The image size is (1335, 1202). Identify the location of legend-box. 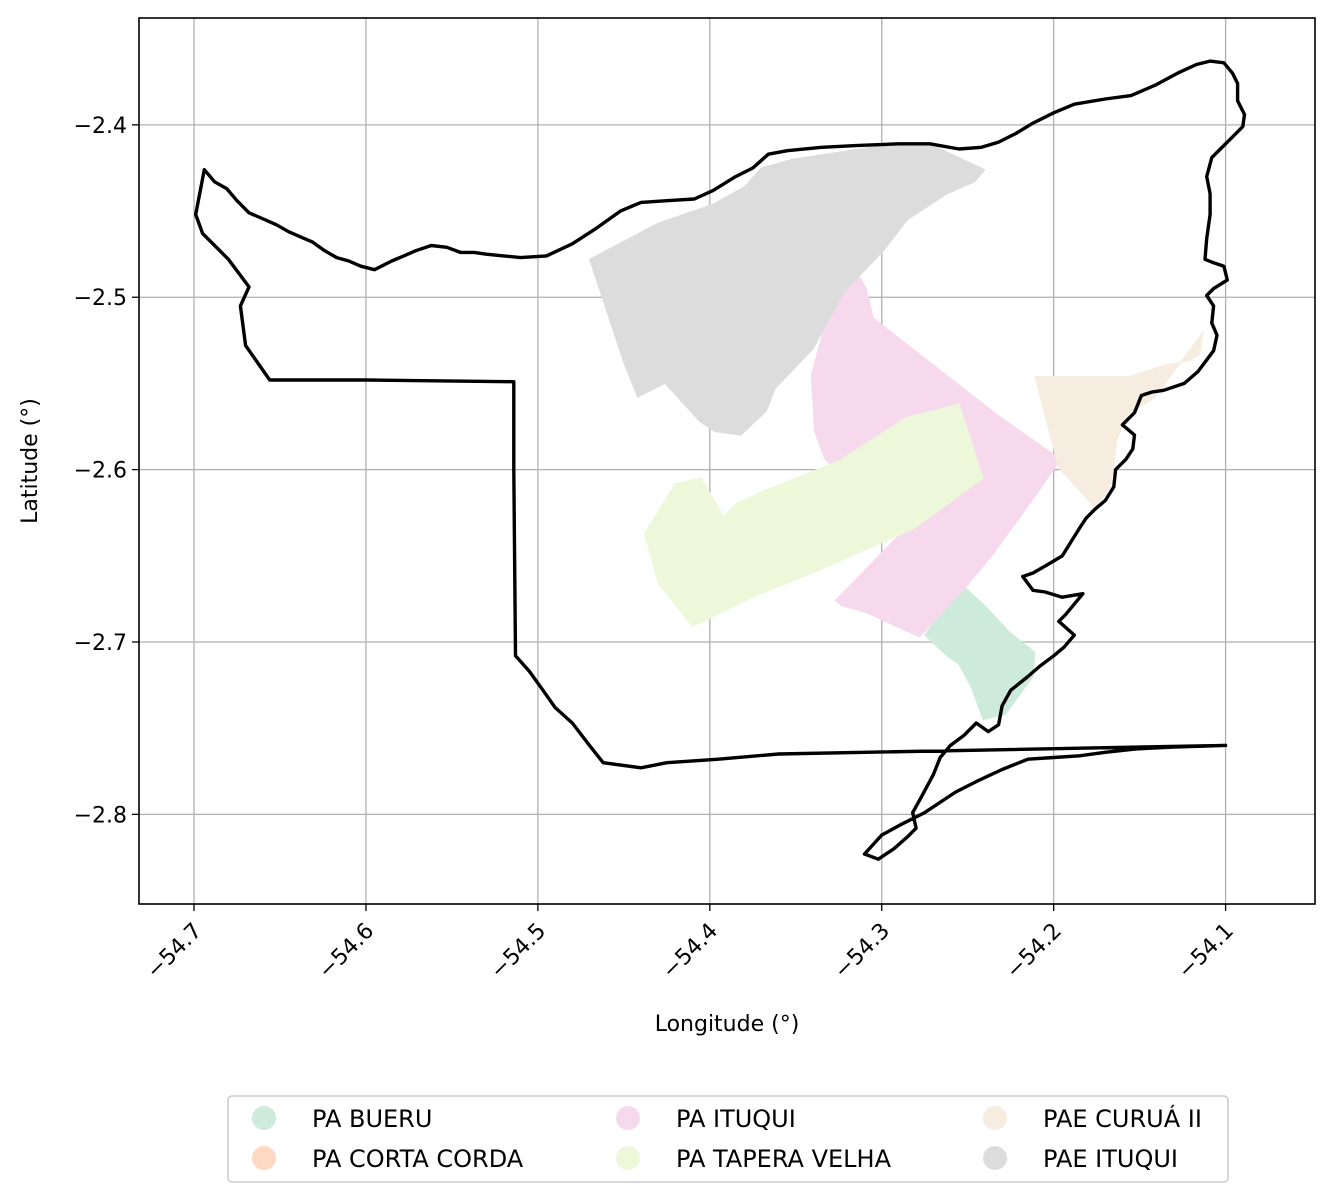
(728, 1139).